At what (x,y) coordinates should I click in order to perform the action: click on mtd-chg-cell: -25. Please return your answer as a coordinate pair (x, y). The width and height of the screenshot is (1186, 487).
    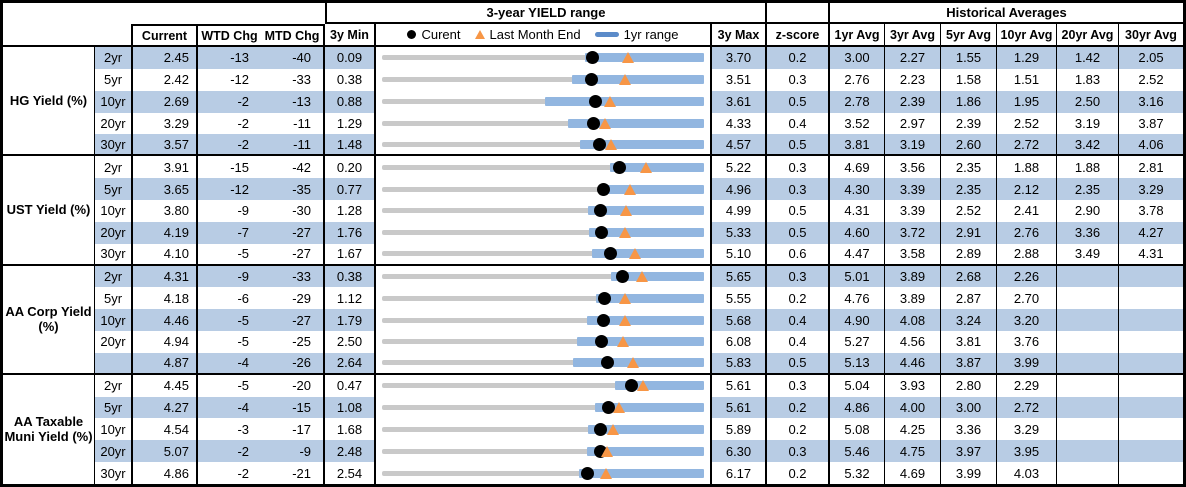
    Looking at the image, I should click on (293, 342).